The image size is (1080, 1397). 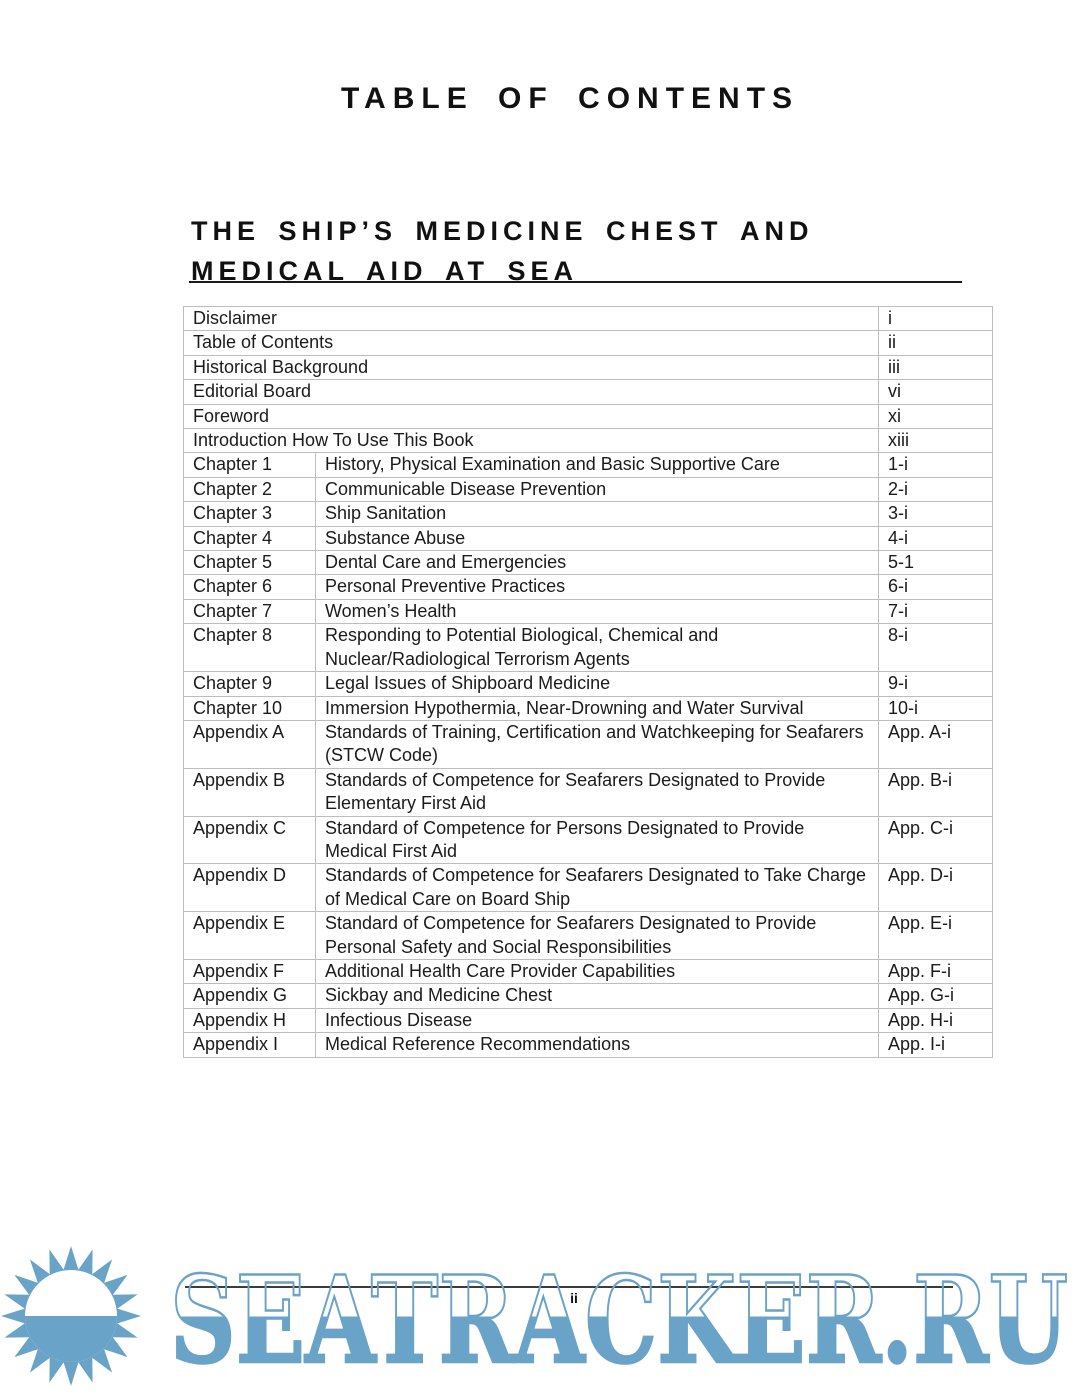 I want to click on toc-page-cell: 10-i, so click(x=935, y=708).